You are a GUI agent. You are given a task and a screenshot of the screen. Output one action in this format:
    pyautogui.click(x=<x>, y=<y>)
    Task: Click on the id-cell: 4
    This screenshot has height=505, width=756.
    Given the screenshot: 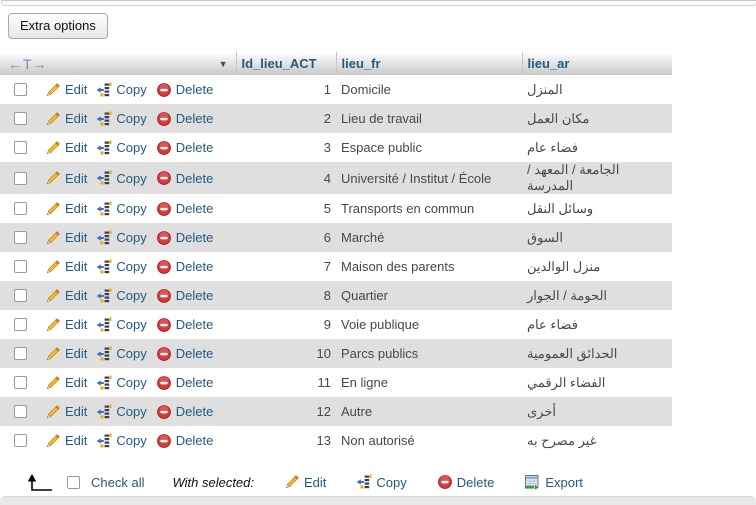 What is the action you would take?
    pyautogui.click(x=286, y=178)
    